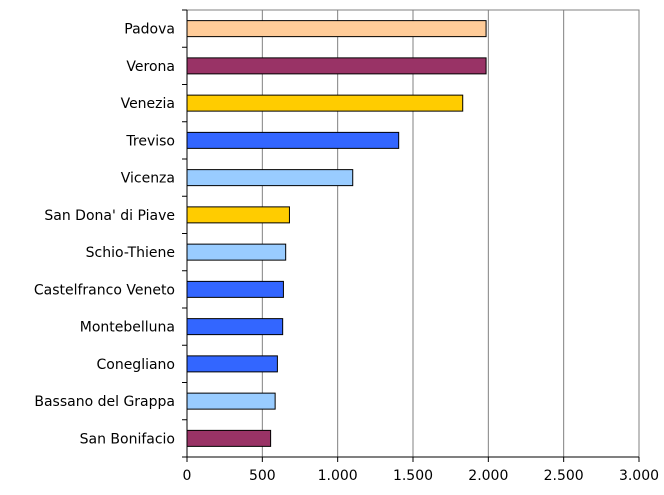 The image size is (664, 495). What do you see at coordinates (149, 30) in the screenshot?
I see `category-label: Padova` at bounding box center [149, 30].